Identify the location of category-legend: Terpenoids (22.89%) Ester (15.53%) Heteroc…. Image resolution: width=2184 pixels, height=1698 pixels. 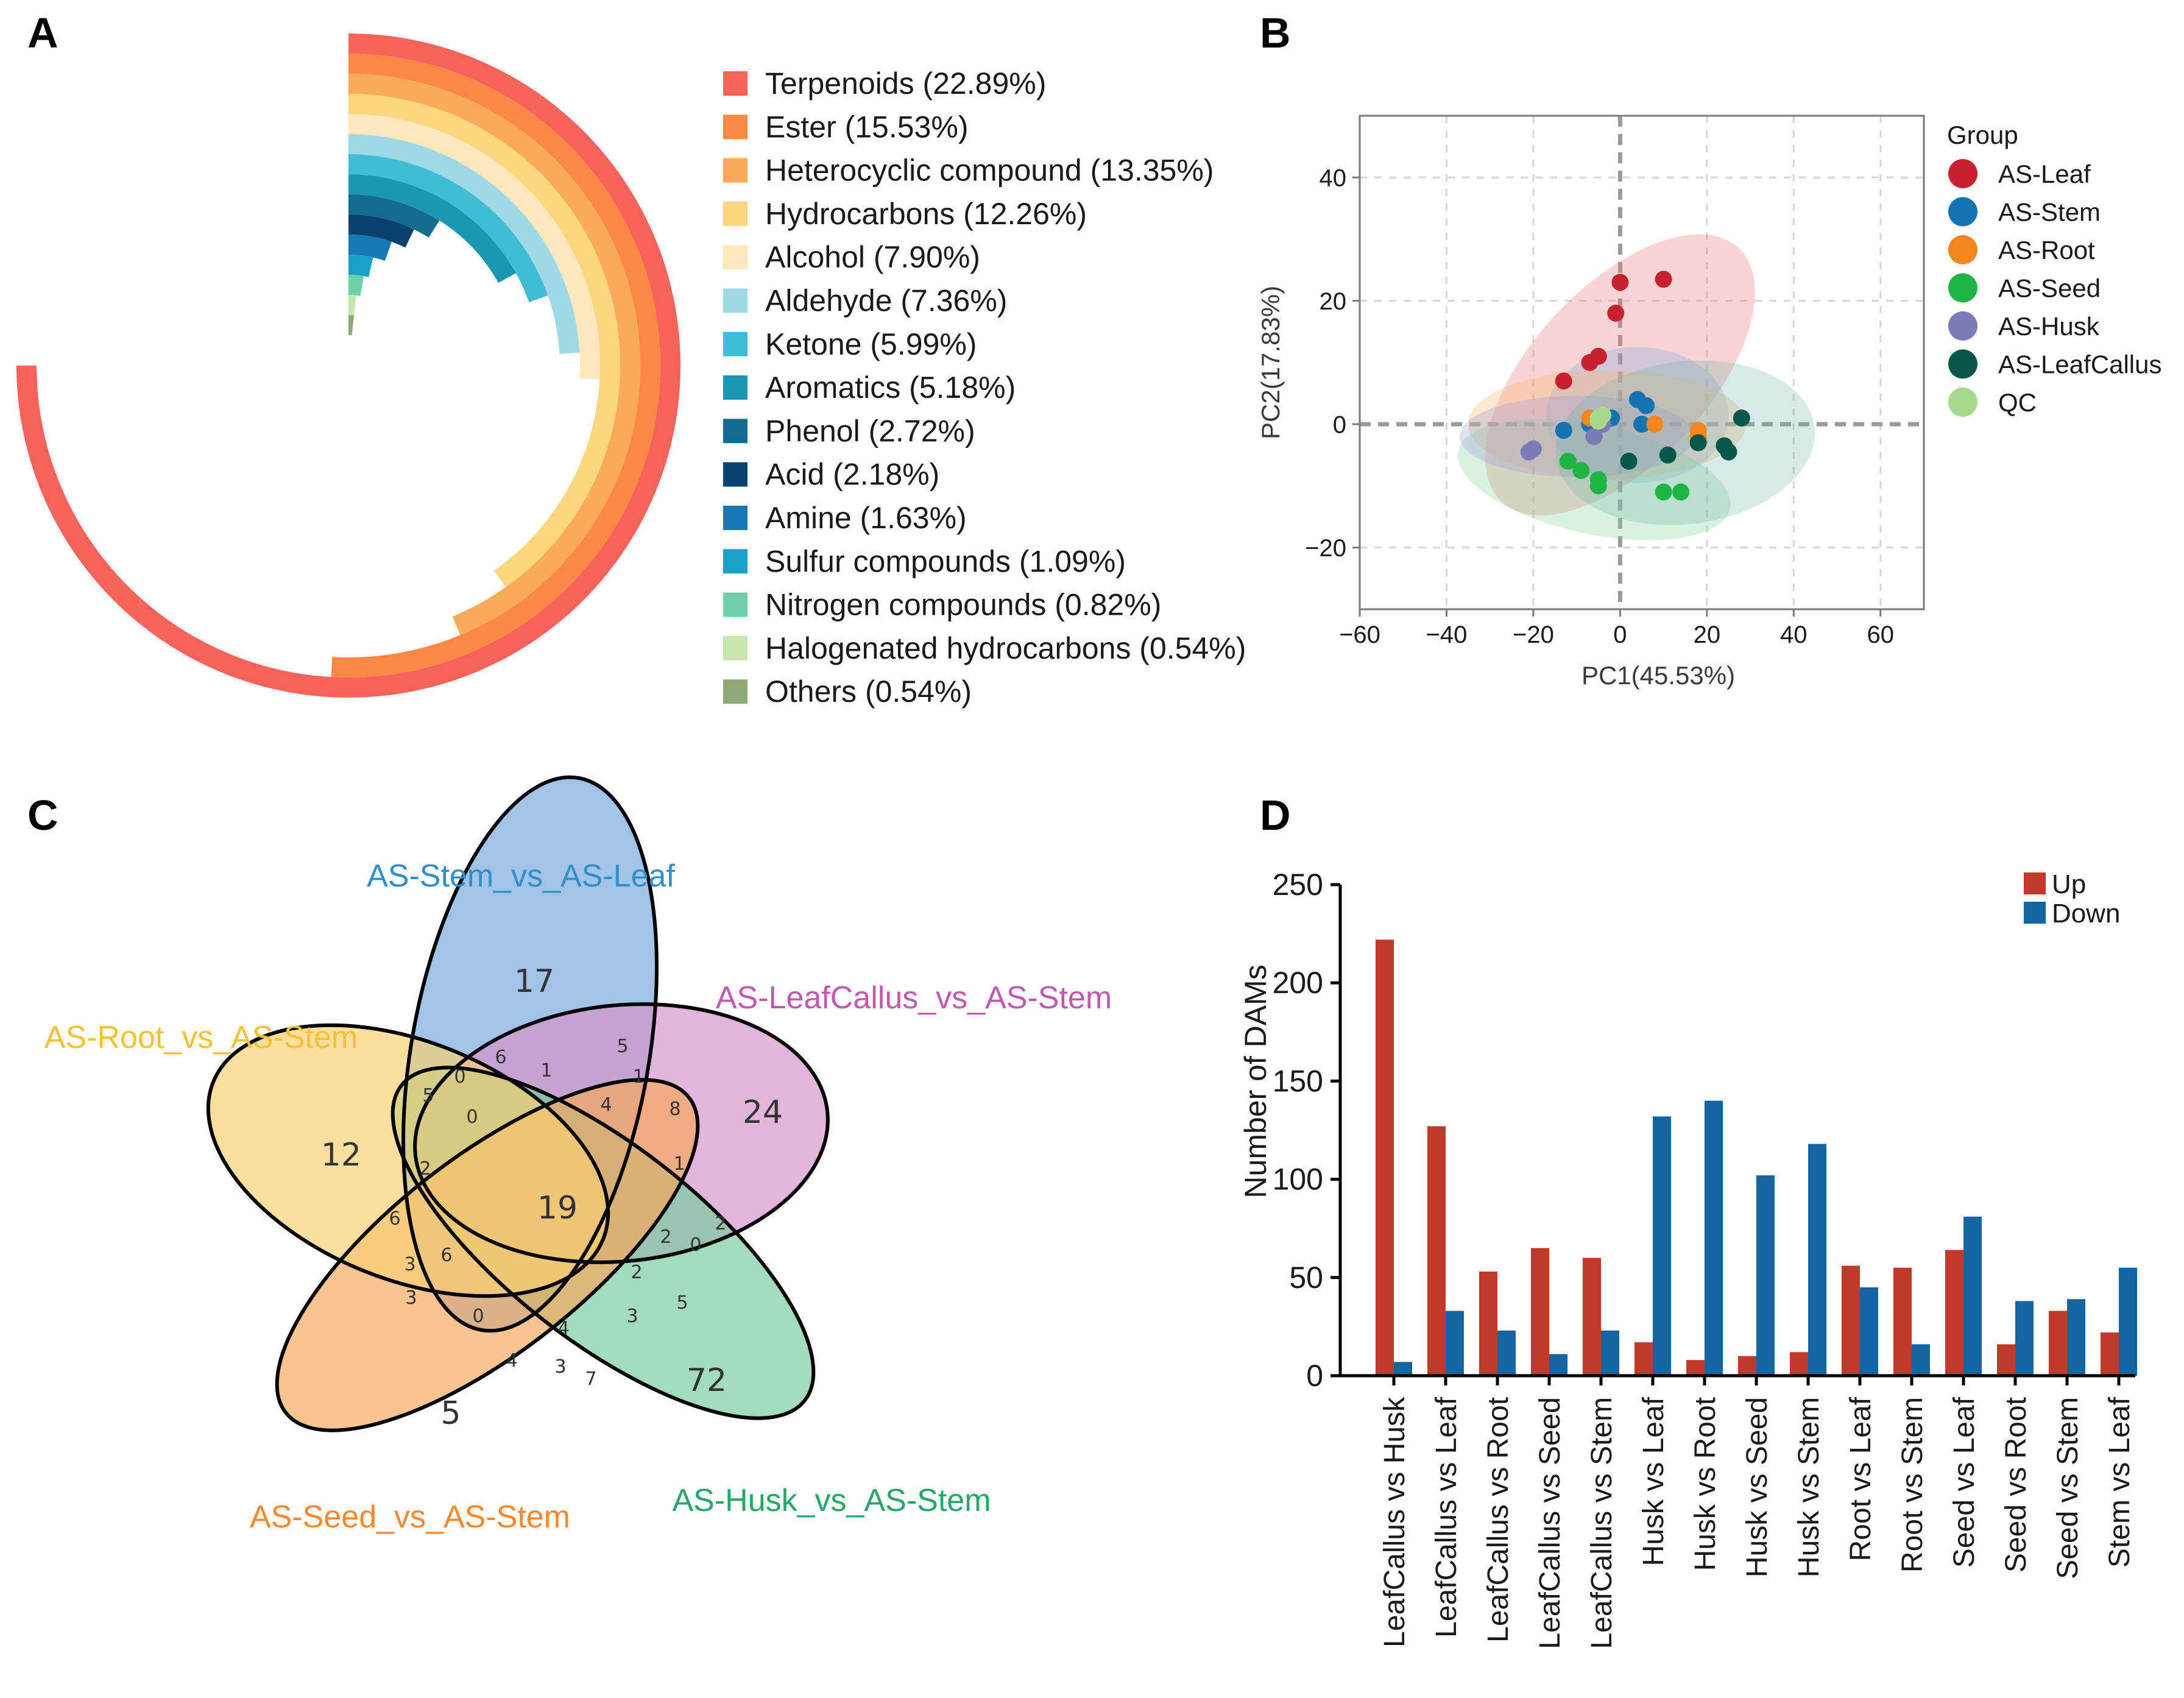
(984, 387).